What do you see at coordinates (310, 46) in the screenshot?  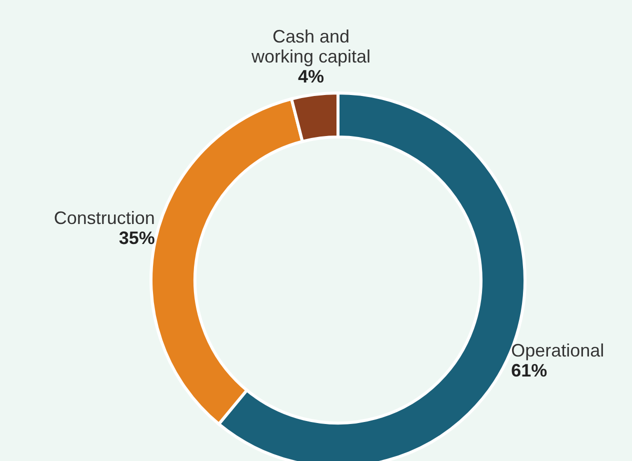 I see `slice-label: Cash and working capital` at bounding box center [310, 46].